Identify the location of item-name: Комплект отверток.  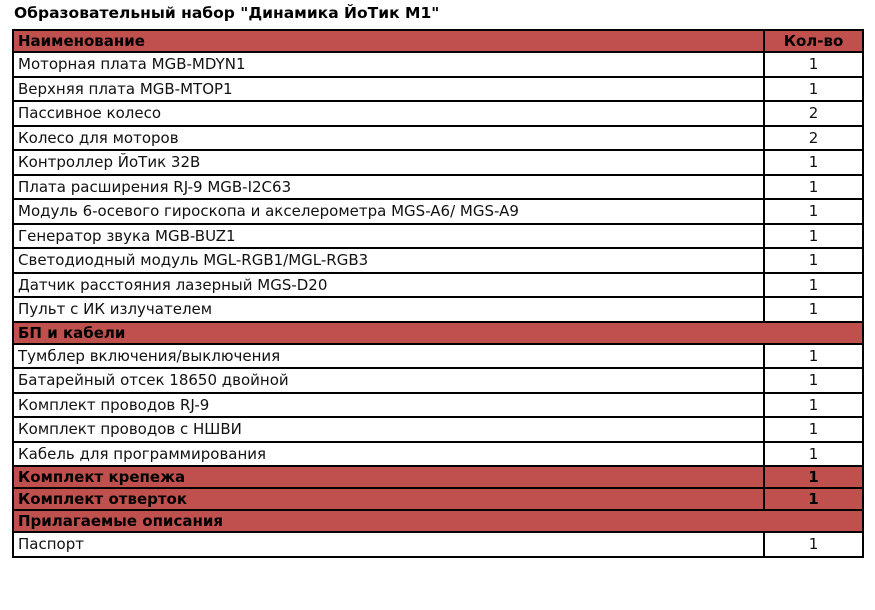
(388, 499).